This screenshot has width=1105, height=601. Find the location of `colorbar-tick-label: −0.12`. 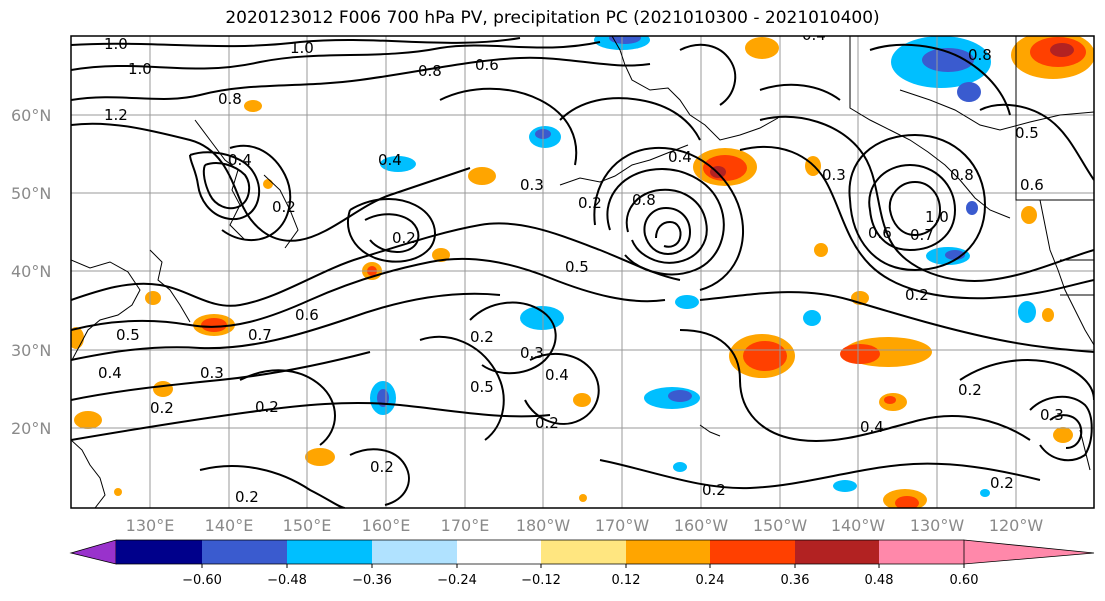

colorbar-tick-label: −0.12 is located at coordinates (541, 580).